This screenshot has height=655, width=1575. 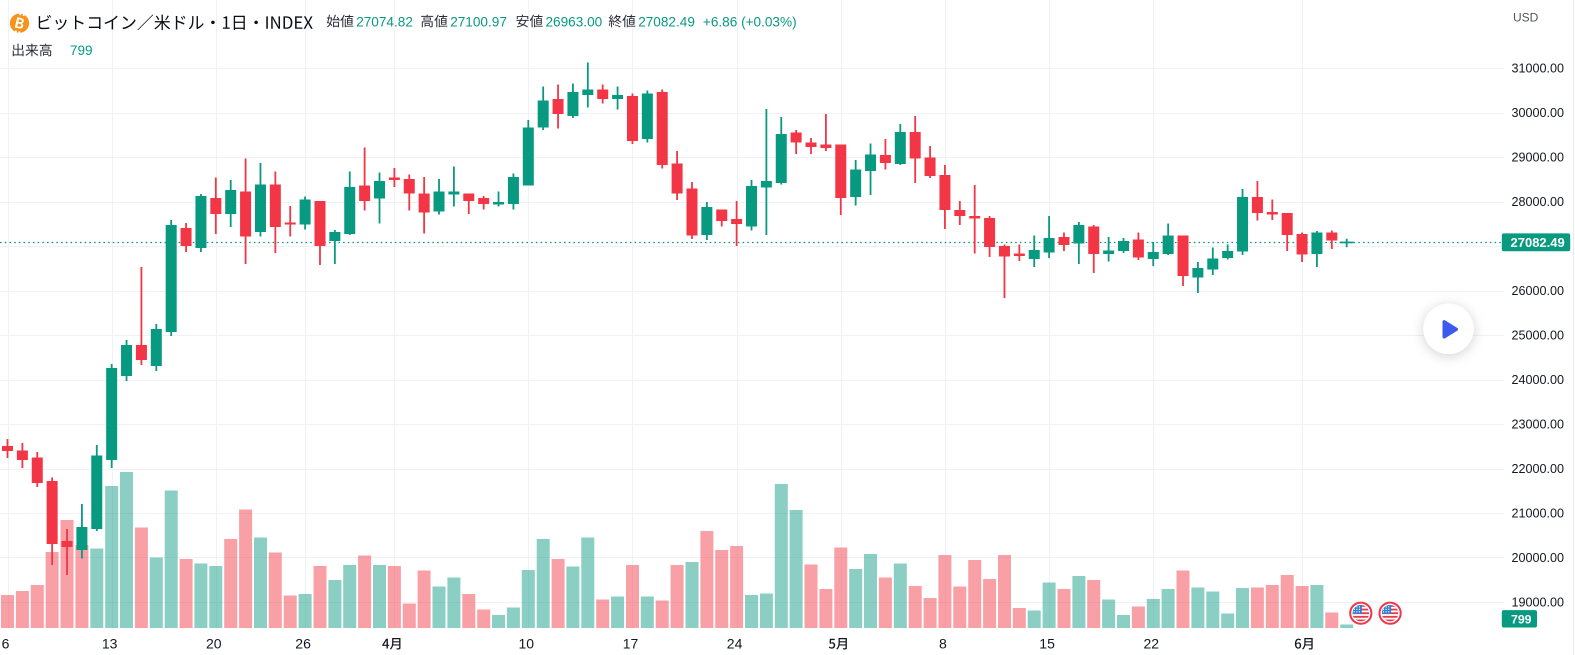 I want to click on svg-text: 26963.00, so click(x=574, y=21).